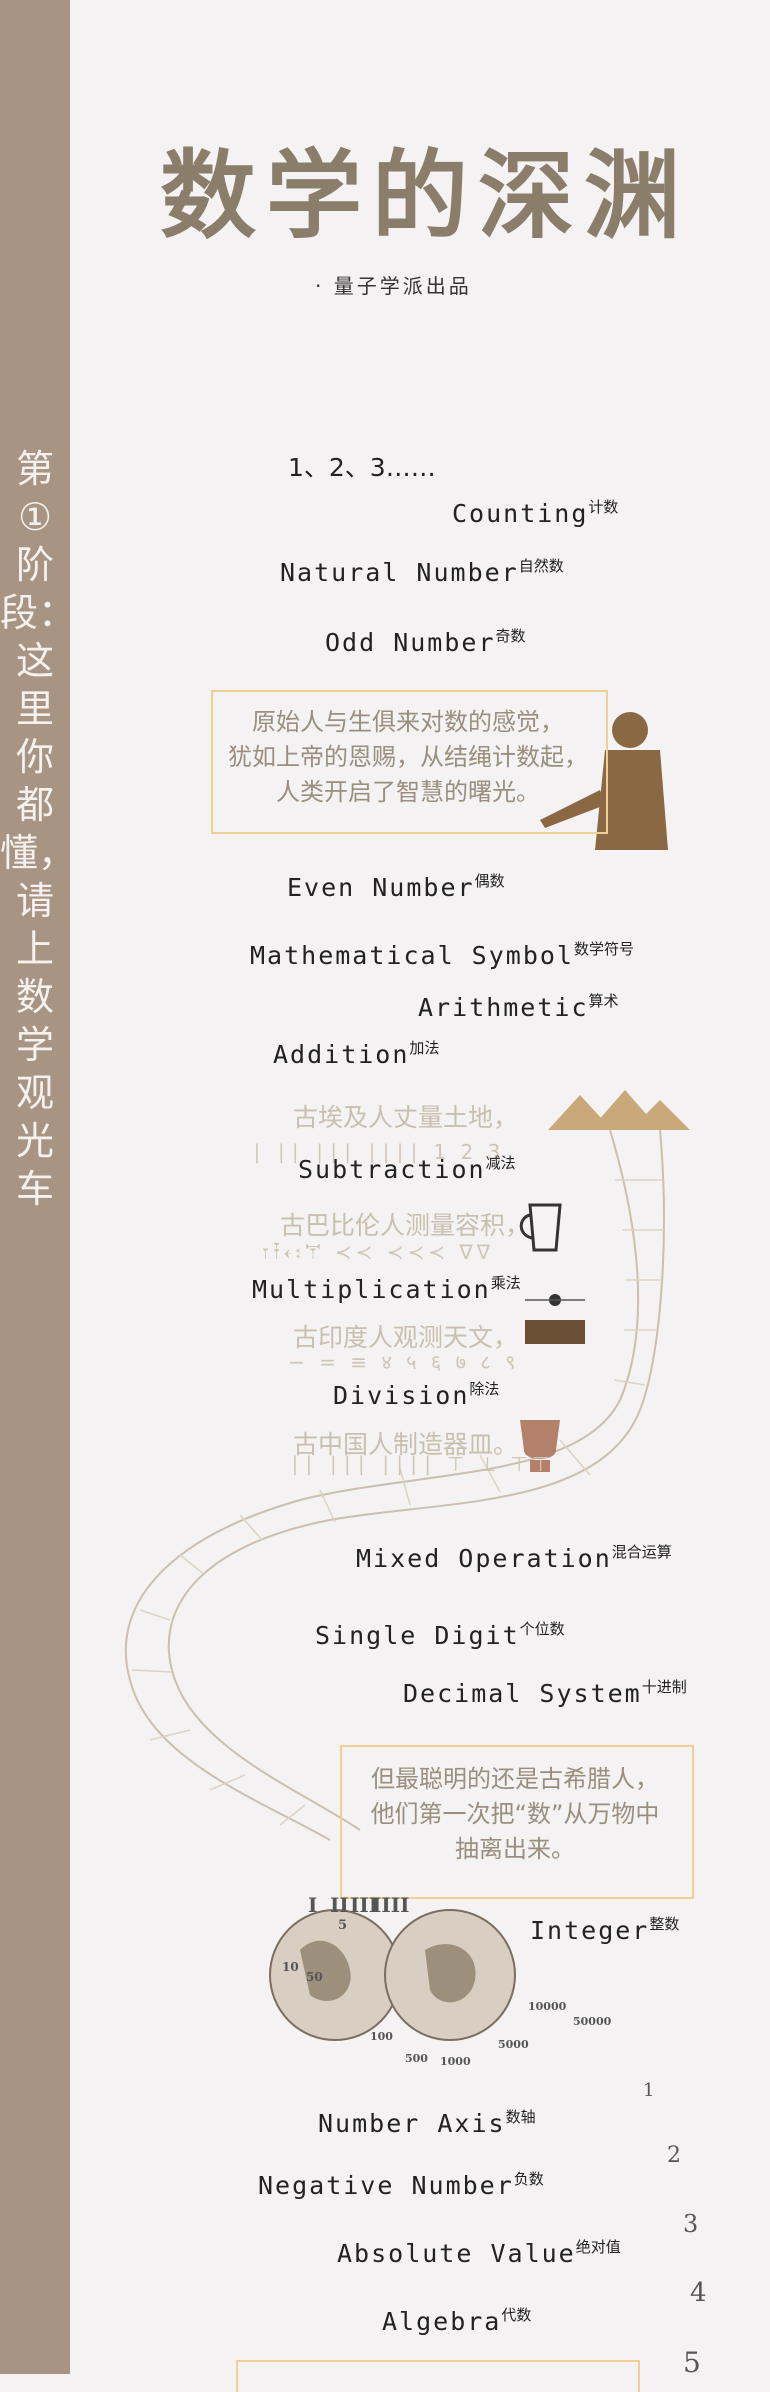 This screenshot has height=2392, width=770. Describe the element at coordinates (425, 196) in the screenshot. I see `page-title: 数学的深渊` at that location.